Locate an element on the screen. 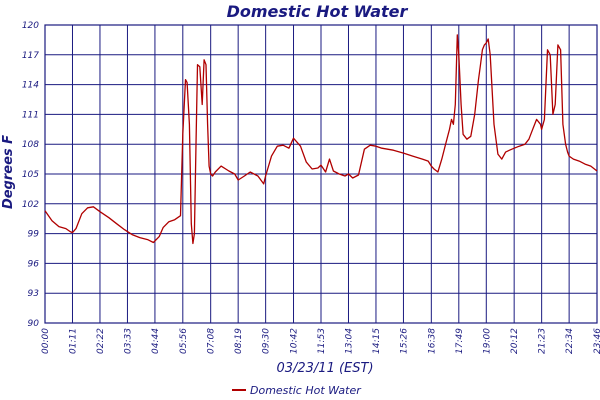  x-tick-label: 23:46 is located at coordinates (596, 341).